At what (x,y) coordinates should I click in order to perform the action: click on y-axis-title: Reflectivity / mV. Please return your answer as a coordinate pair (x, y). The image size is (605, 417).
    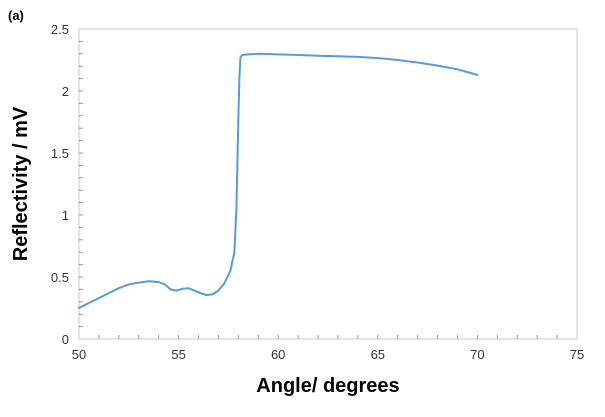
    Looking at the image, I should click on (21, 183).